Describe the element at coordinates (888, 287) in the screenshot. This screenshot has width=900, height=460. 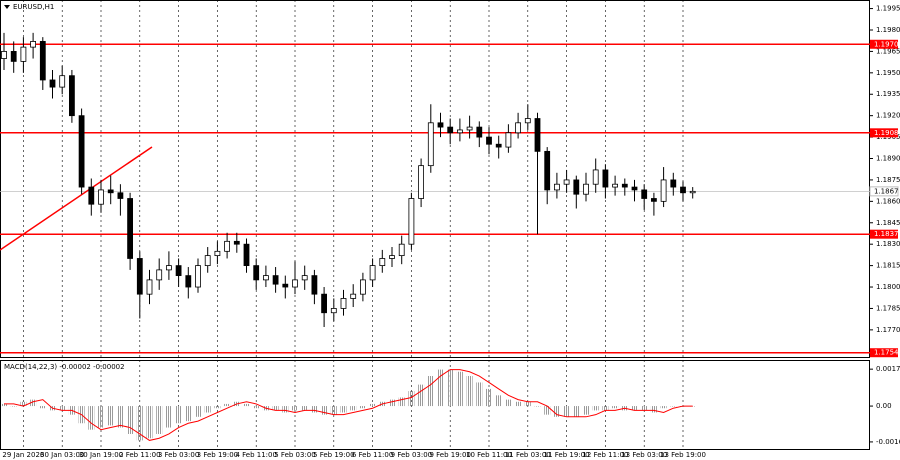
I see `y-tick-label: 1.1800` at that location.